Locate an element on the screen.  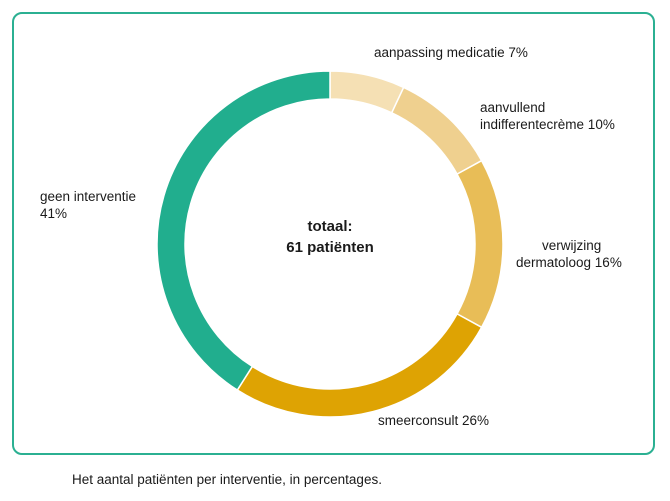
center-total-heading: totaal: is located at coordinates (330, 226).